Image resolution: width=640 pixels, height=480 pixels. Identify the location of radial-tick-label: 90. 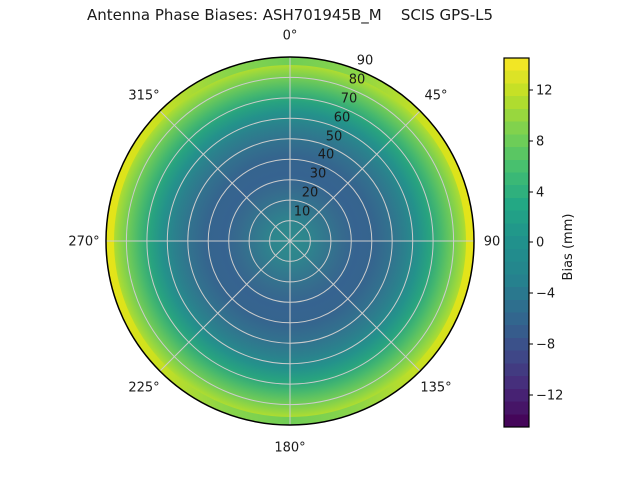
(365, 61).